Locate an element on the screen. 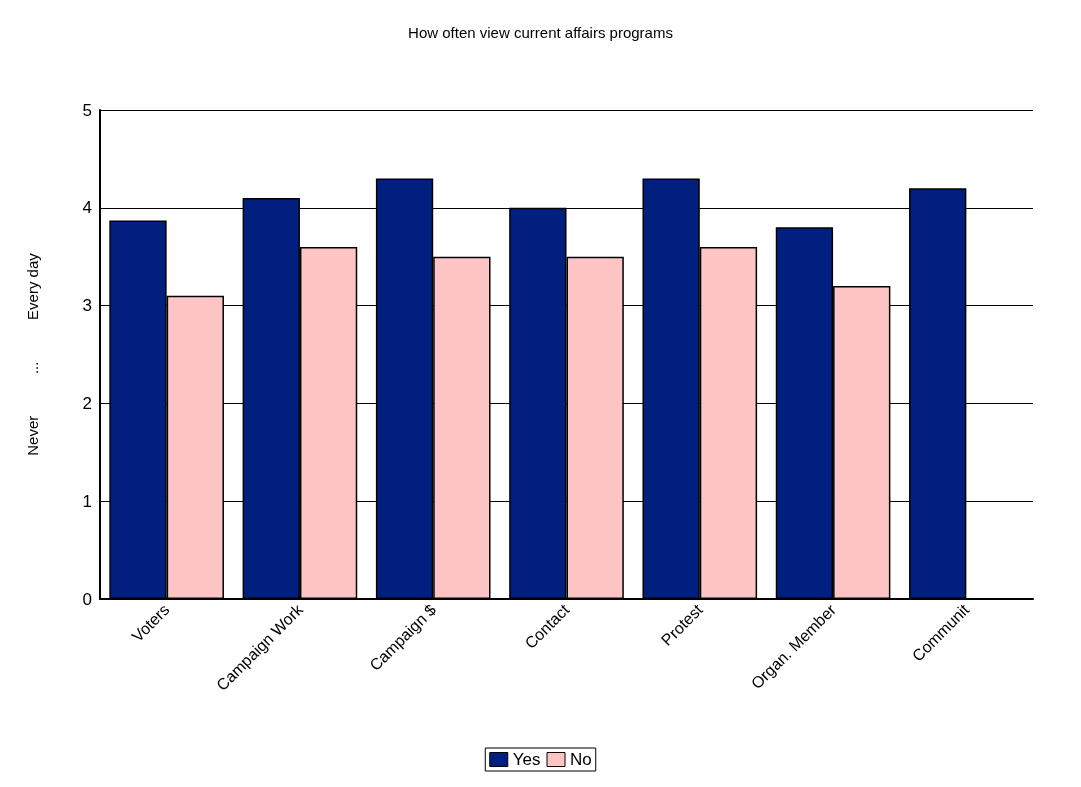 Image resolution: width=1081 pixels, height=787 pixels. chart-title: How often view current affairs programs is located at coordinates (540, 32).